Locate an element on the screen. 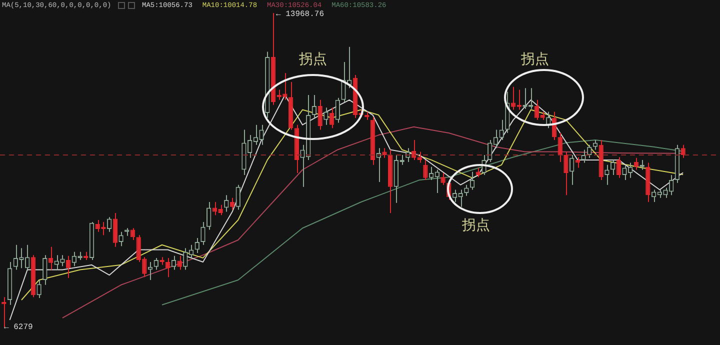 The width and height of the screenshot is (720, 345). annotation: ← 13968.76 is located at coordinates (300, 15).